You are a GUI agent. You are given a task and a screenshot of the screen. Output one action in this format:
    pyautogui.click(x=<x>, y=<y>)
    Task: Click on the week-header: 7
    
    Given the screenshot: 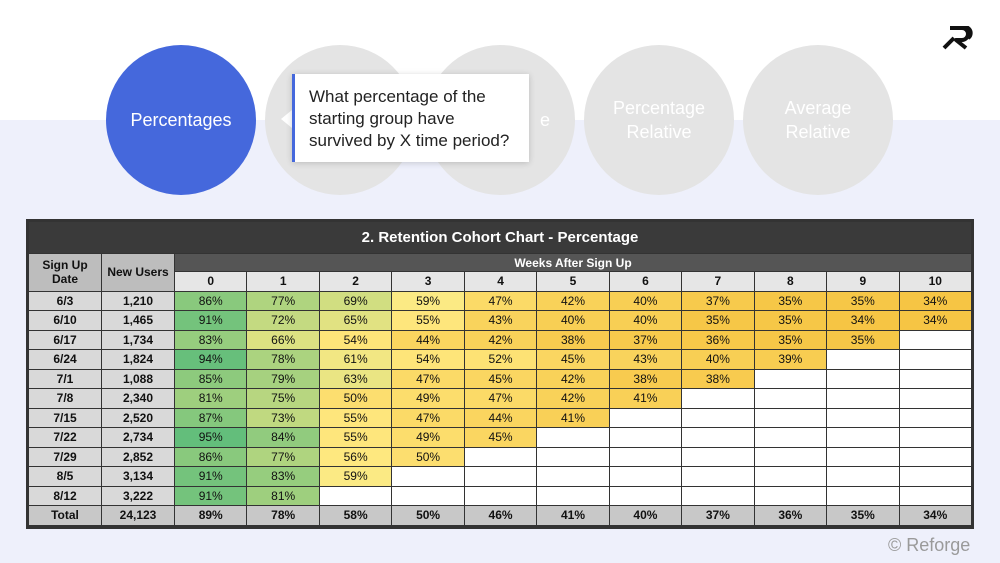 What is the action you would take?
    pyautogui.click(x=718, y=281)
    